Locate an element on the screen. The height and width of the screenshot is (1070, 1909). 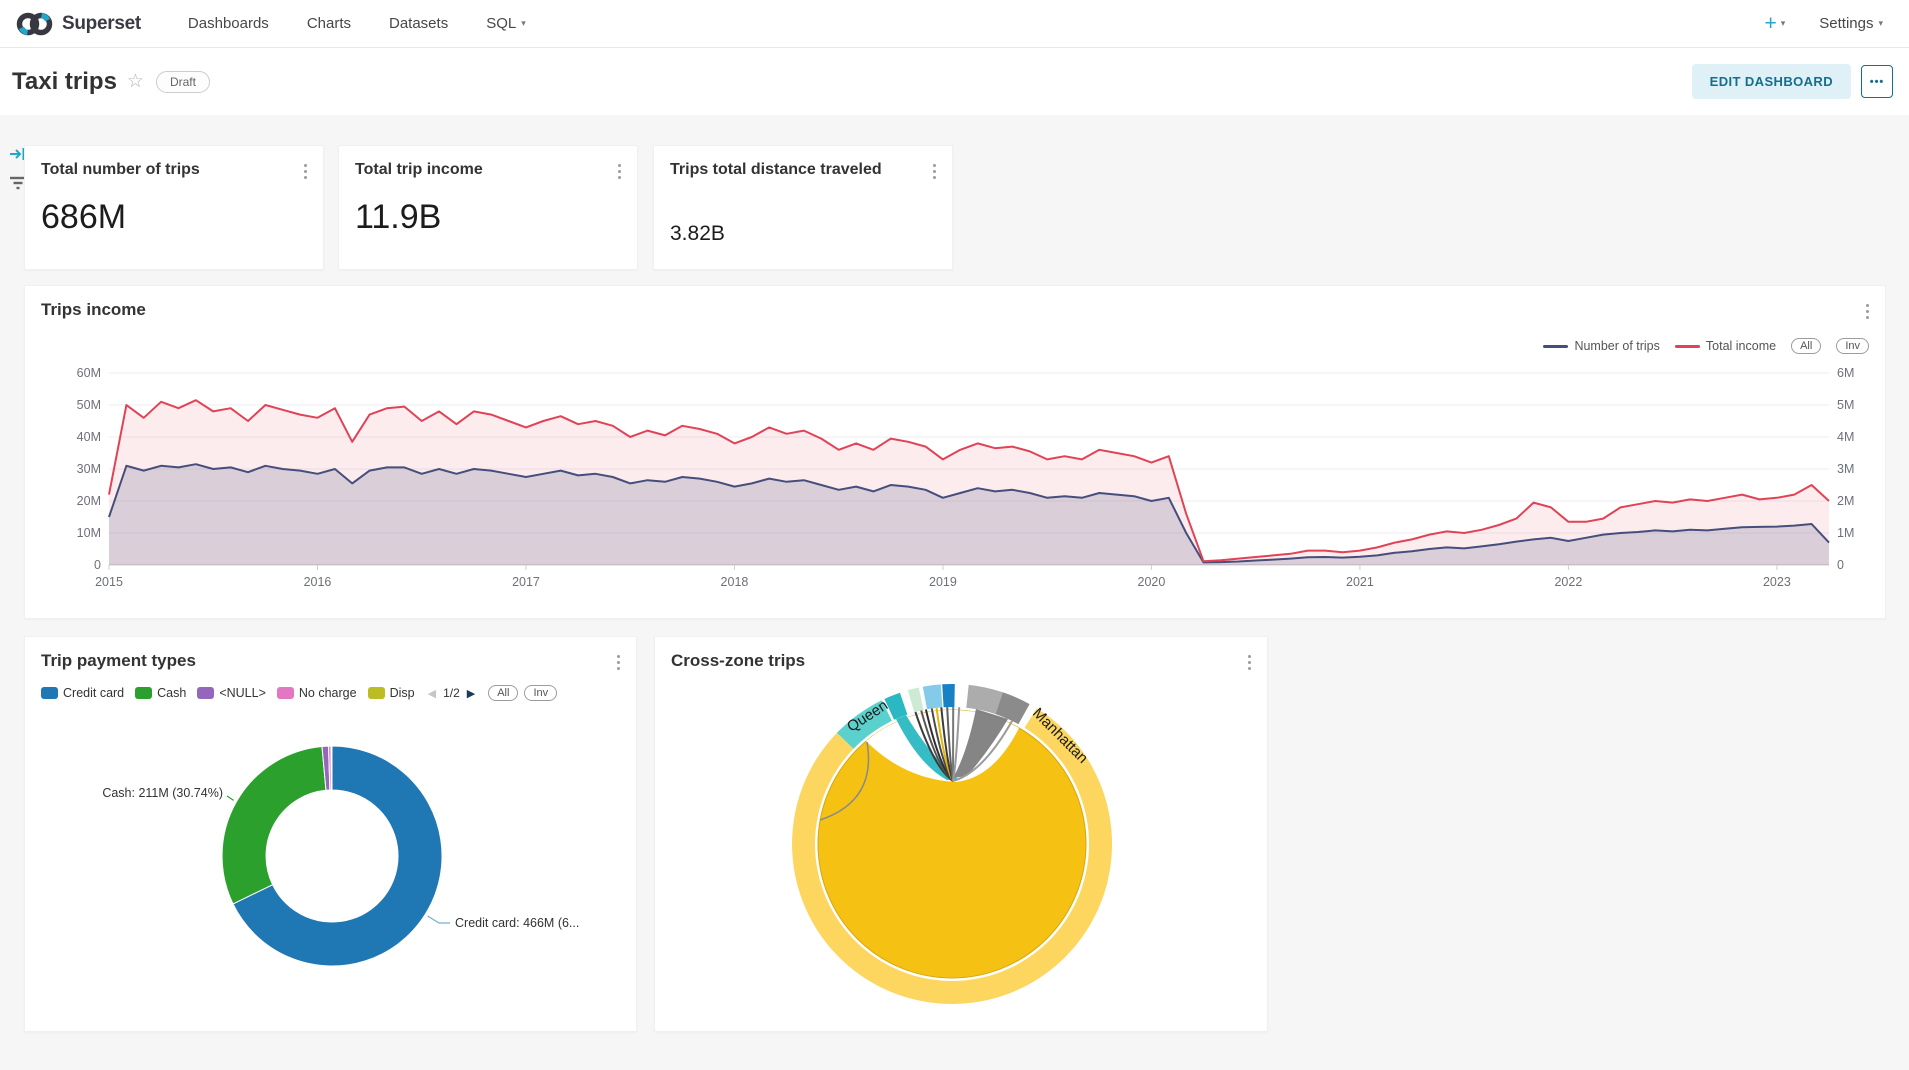
svg-text: 2M is located at coordinates (1845, 501).